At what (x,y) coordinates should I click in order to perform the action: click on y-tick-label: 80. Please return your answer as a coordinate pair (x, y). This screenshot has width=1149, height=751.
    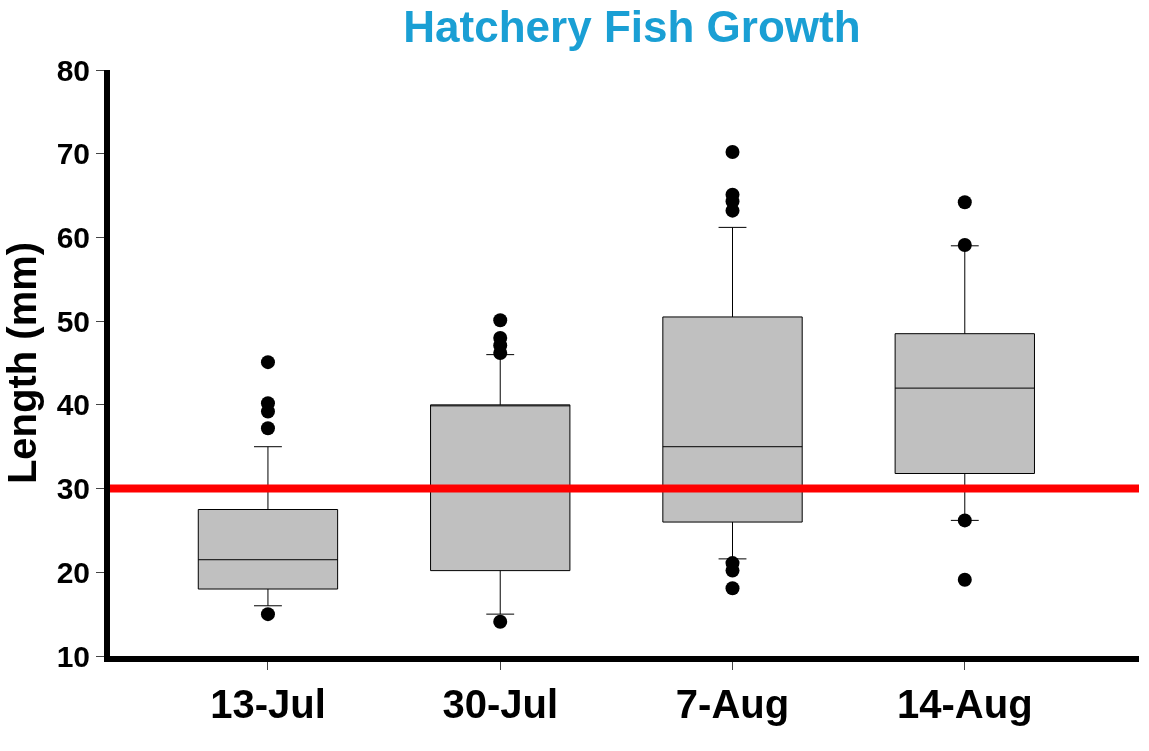
    Looking at the image, I should click on (73, 70).